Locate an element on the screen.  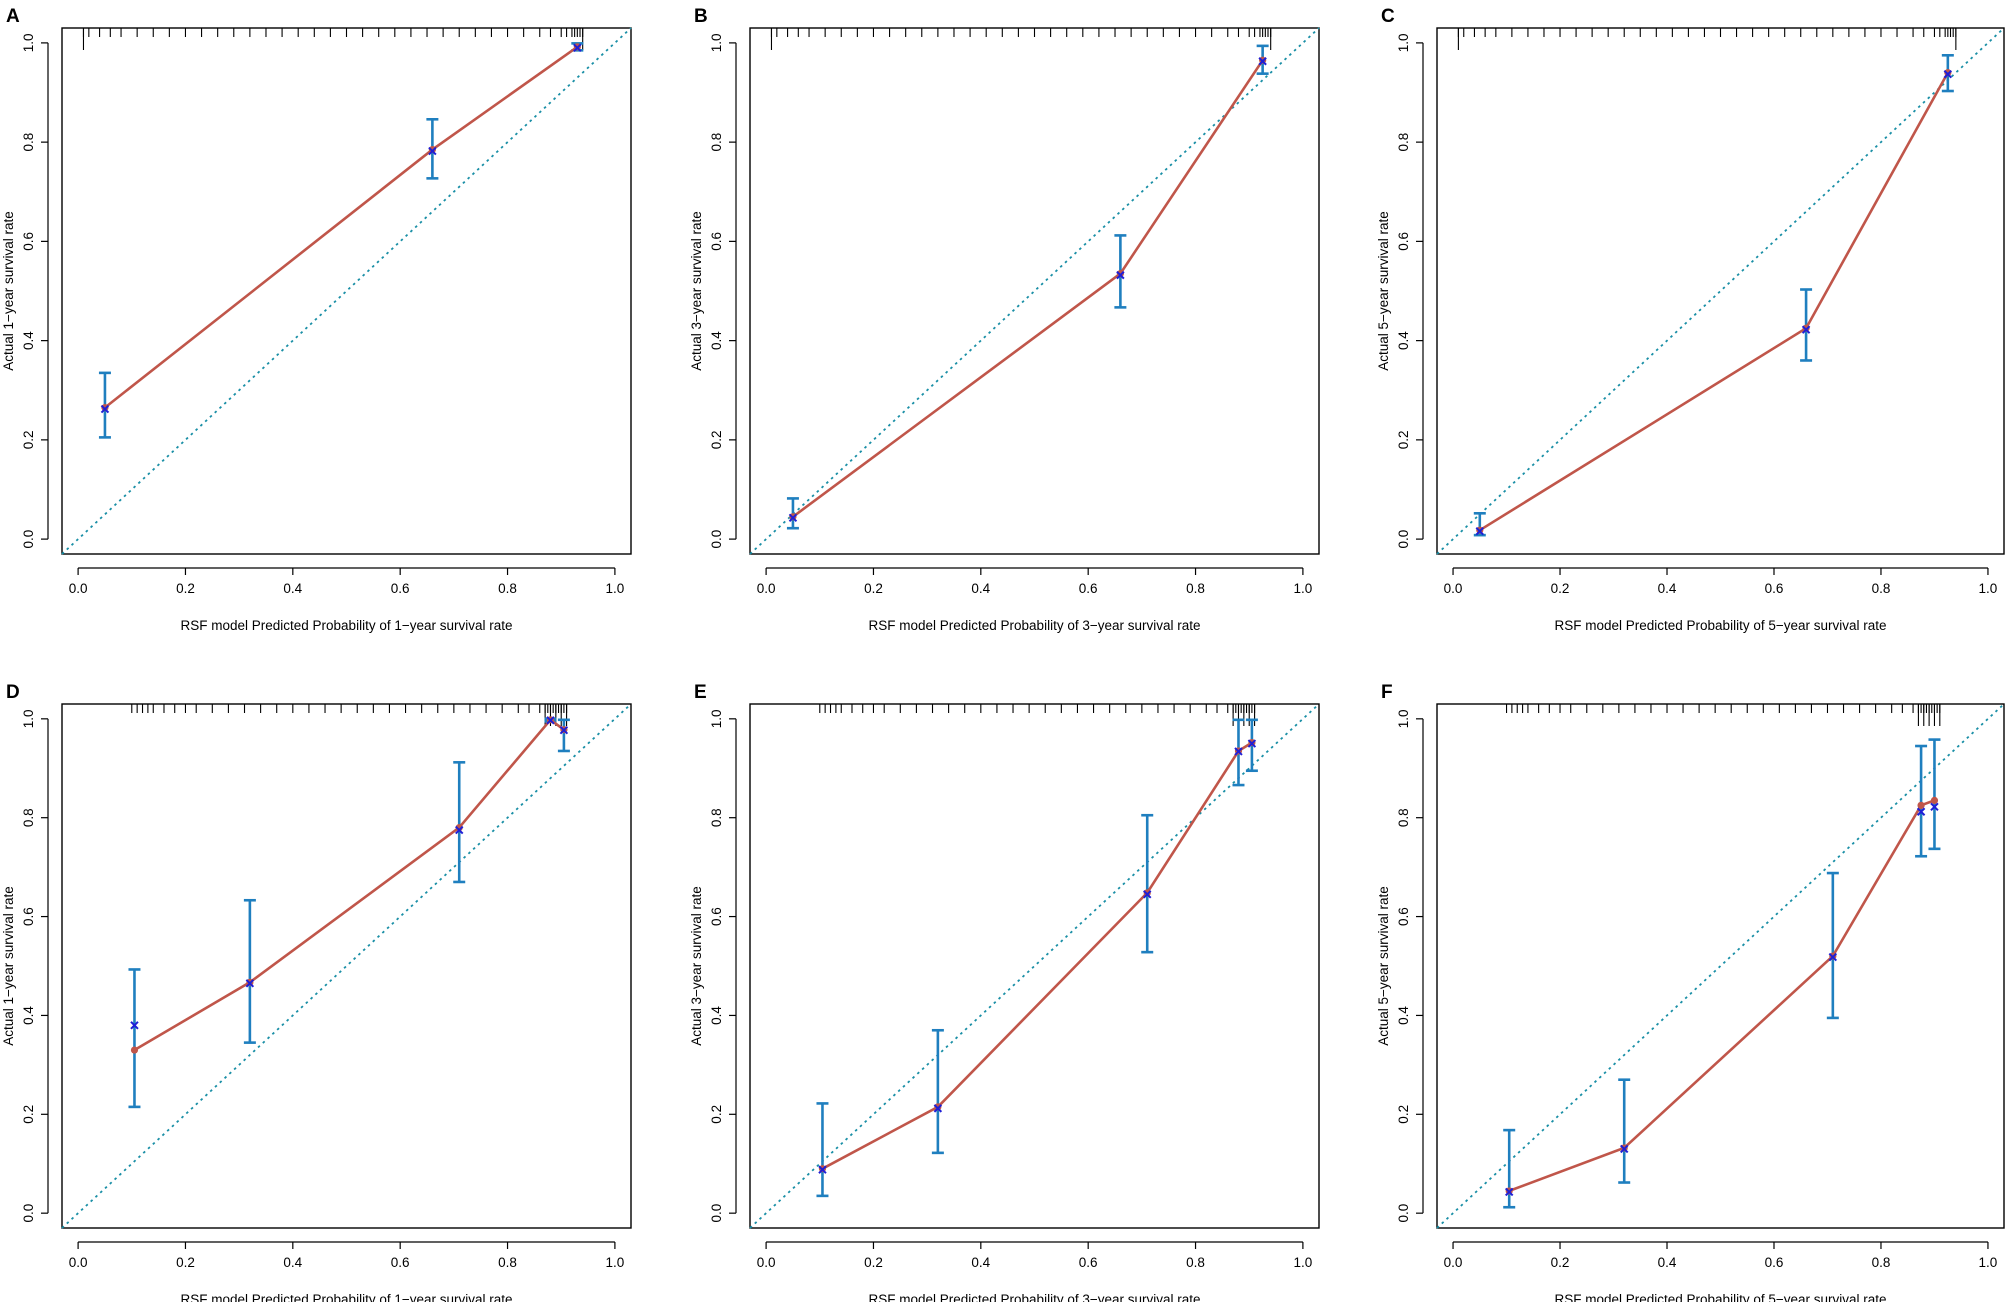
panel-letter: C is located at coordinates (1388, 16).